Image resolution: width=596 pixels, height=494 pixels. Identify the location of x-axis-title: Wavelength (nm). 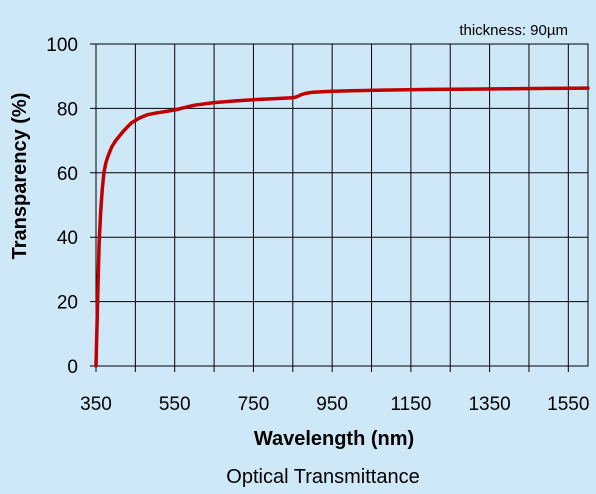
(334, 439).